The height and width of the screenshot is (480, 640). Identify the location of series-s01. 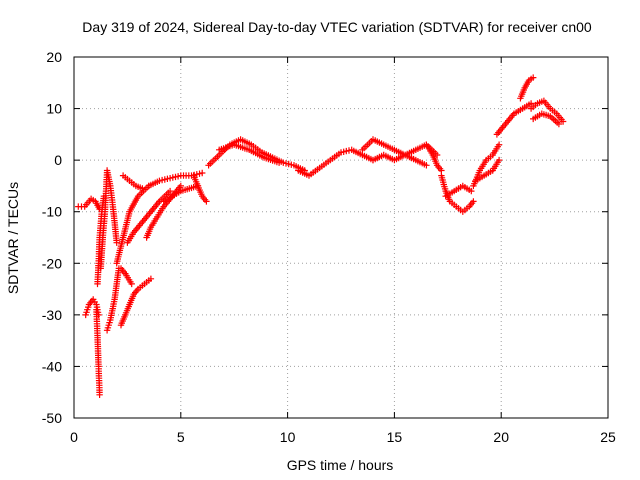
(89, 204).